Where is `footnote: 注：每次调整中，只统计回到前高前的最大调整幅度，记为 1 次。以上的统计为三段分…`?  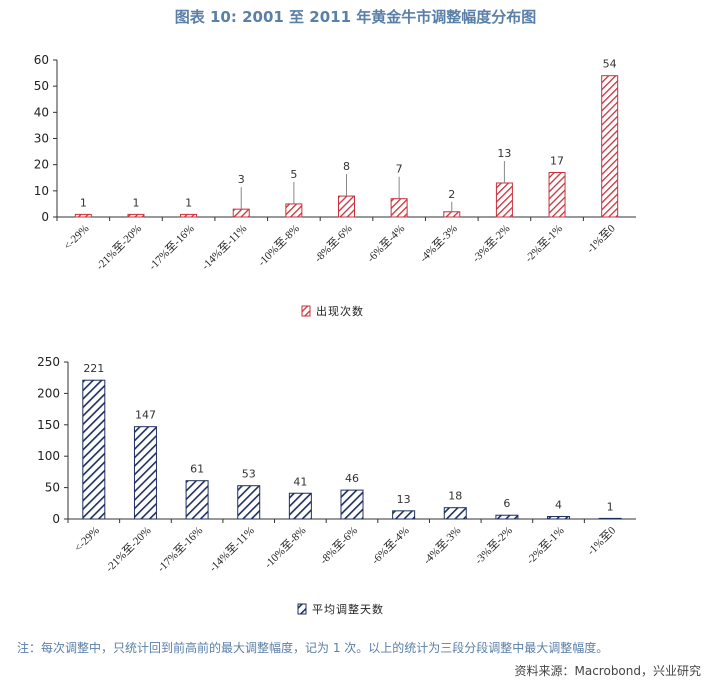
footnote: 注：每次调整中，只统计回到前高前的最大调整幅度，记为 1 次。以上的统计为三段分… is located at coordinates (313, 648).